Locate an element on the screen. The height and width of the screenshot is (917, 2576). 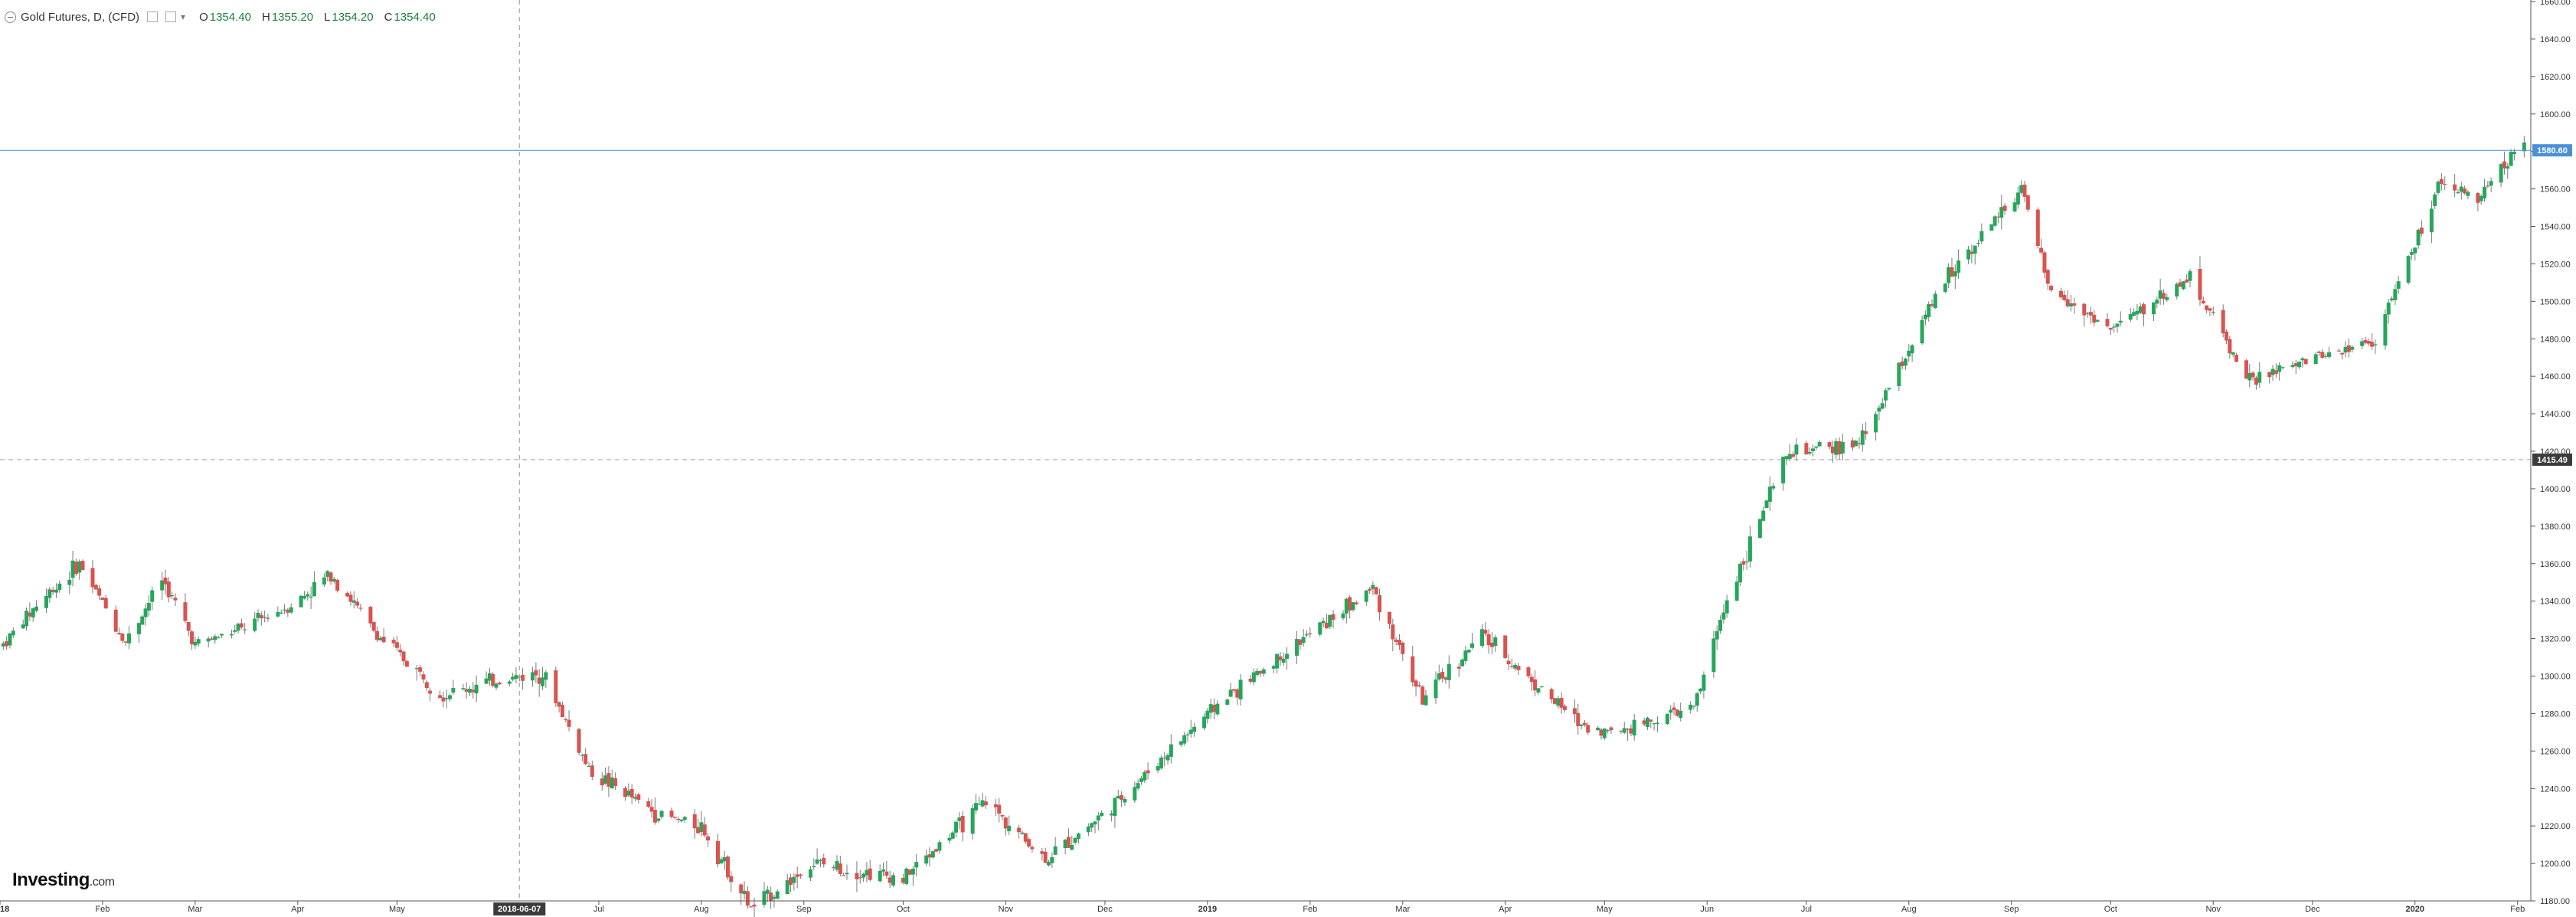
y-tick-label: 1300.00 is located at coordinates (2555, 677).